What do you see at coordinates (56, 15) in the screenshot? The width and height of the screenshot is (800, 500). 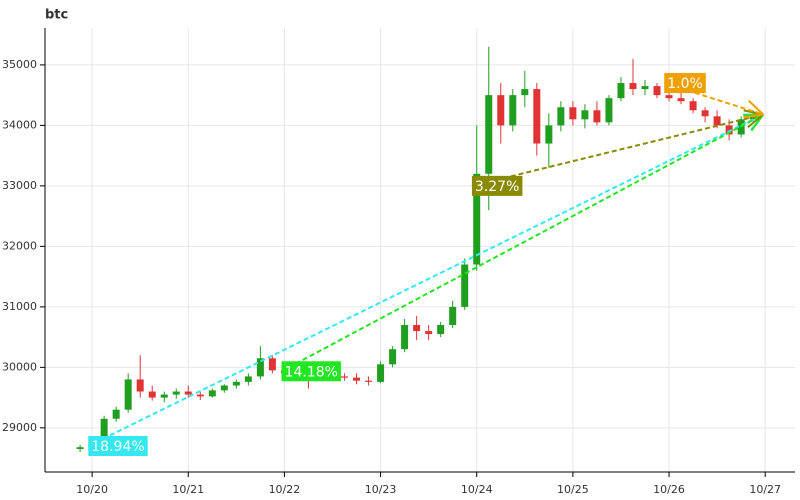 I see `chart-title: btc` at bounding box center [56, 15].